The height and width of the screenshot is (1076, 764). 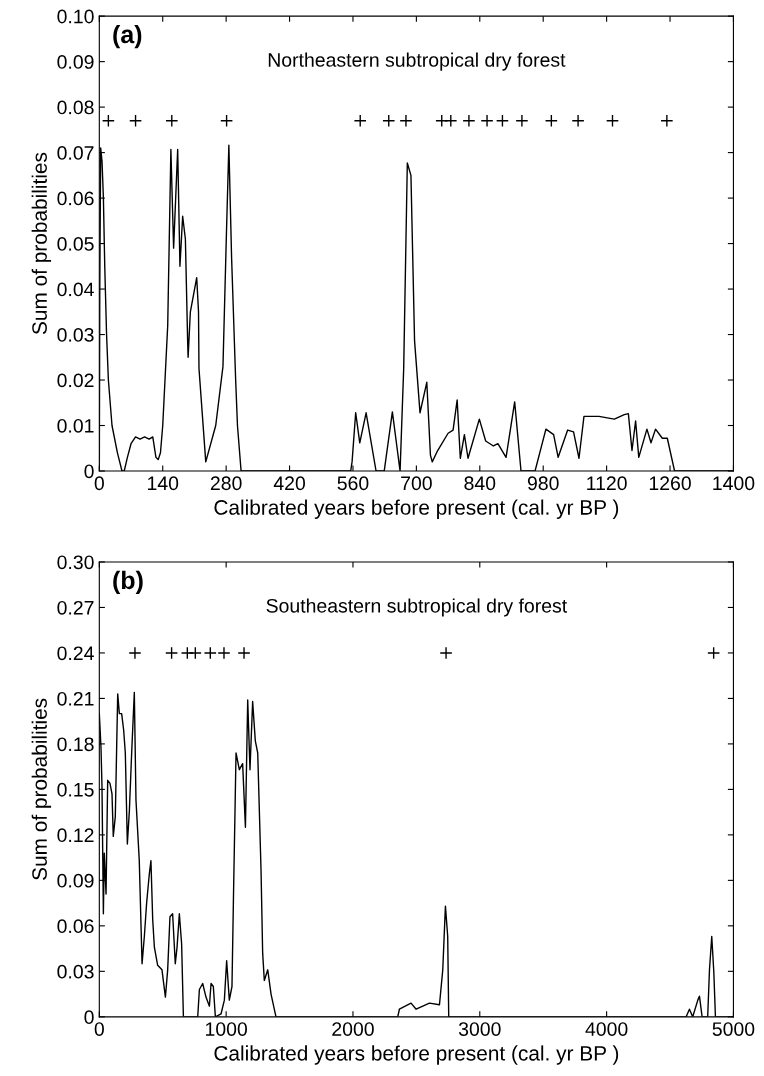 I want to click on y-tick-label: 0.01, so click(x=75, y=425).